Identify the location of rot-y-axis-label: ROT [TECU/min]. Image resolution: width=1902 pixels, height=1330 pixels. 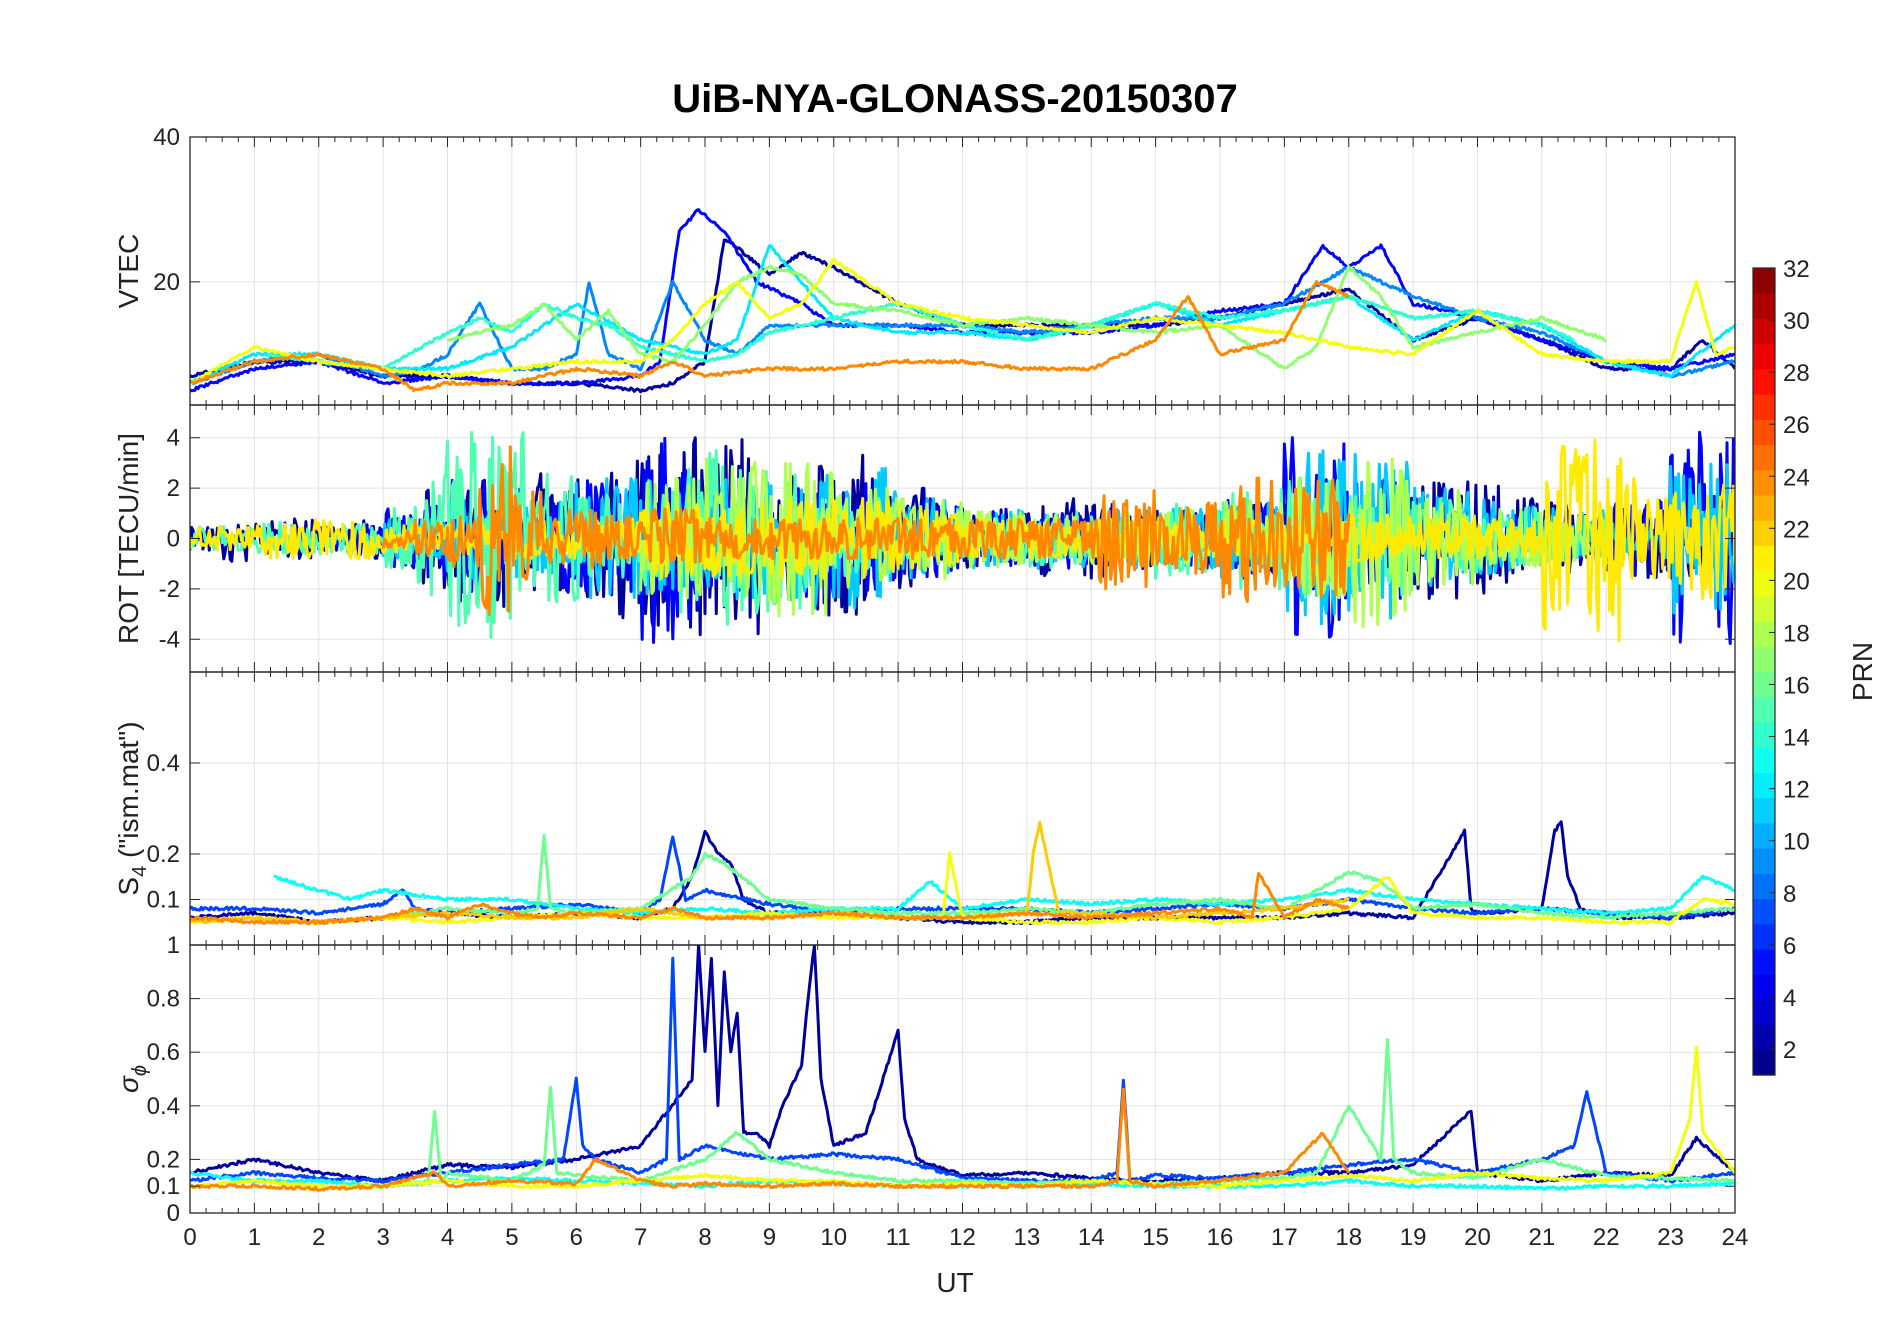
(128, 538).